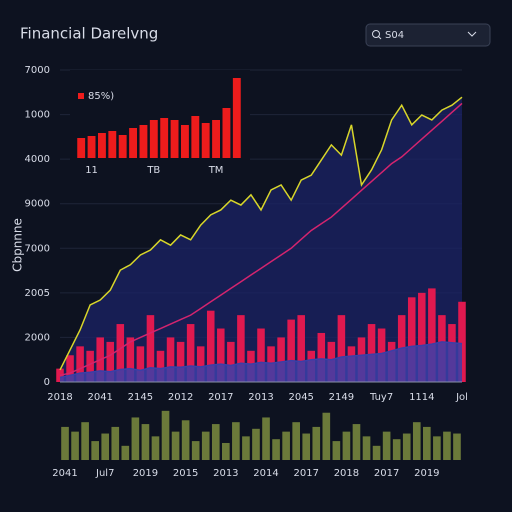 This screenshot has height=512, width=512. I want to click on area, so click(261, 361).